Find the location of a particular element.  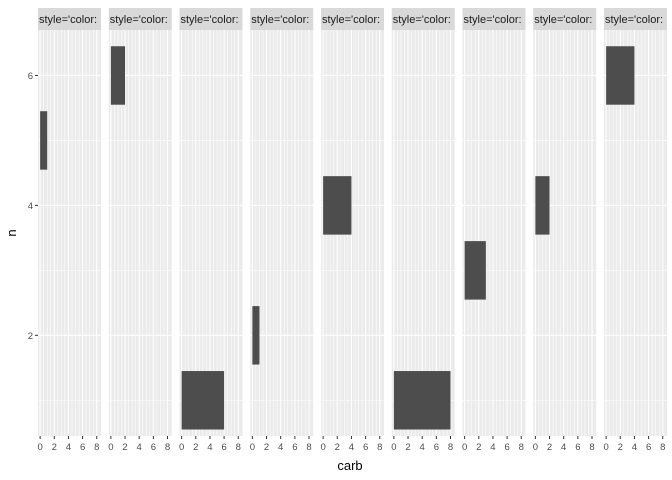

y-axis-title: n is located at coordinates (11, 232).